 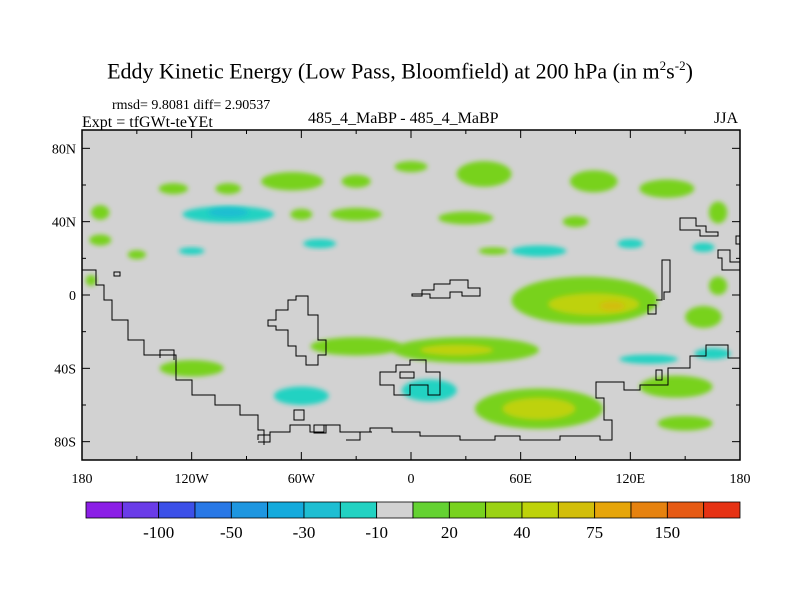 What do you see at coordinates (670, 71) in the screenshot?
I see `title-mid: s` at bounding box center [670, 71].